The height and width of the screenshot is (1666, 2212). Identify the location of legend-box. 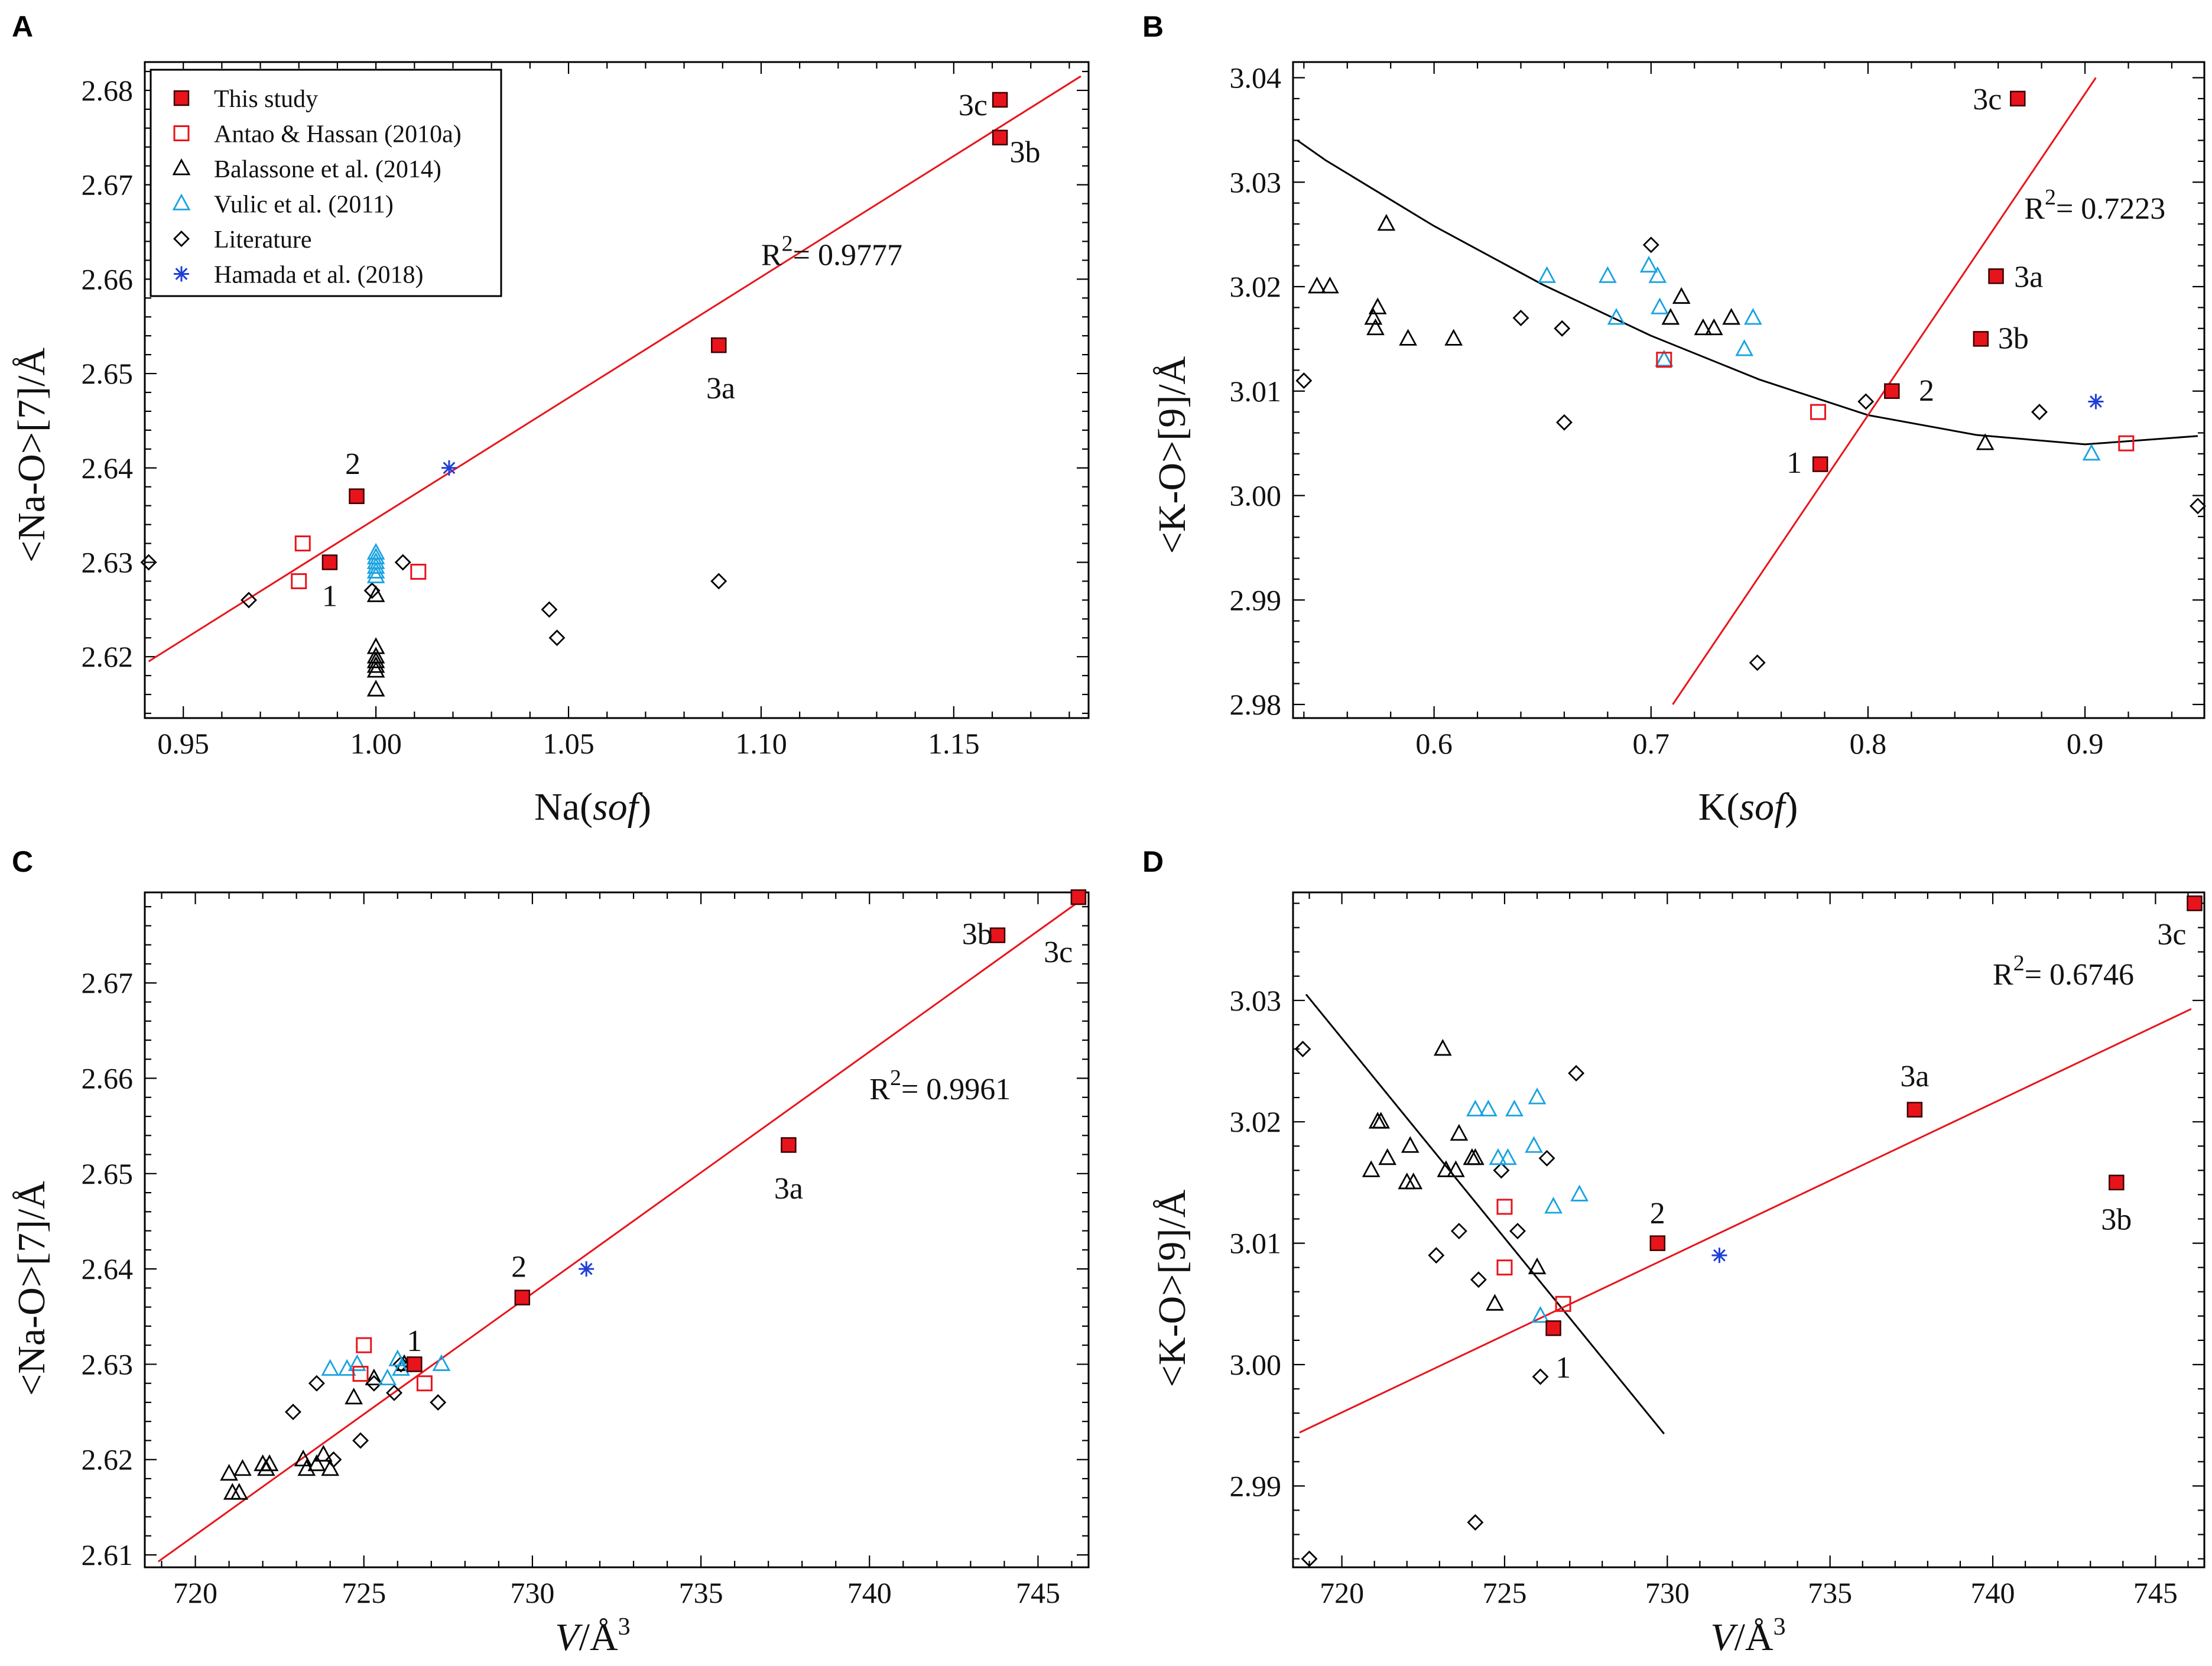
(326, 183).